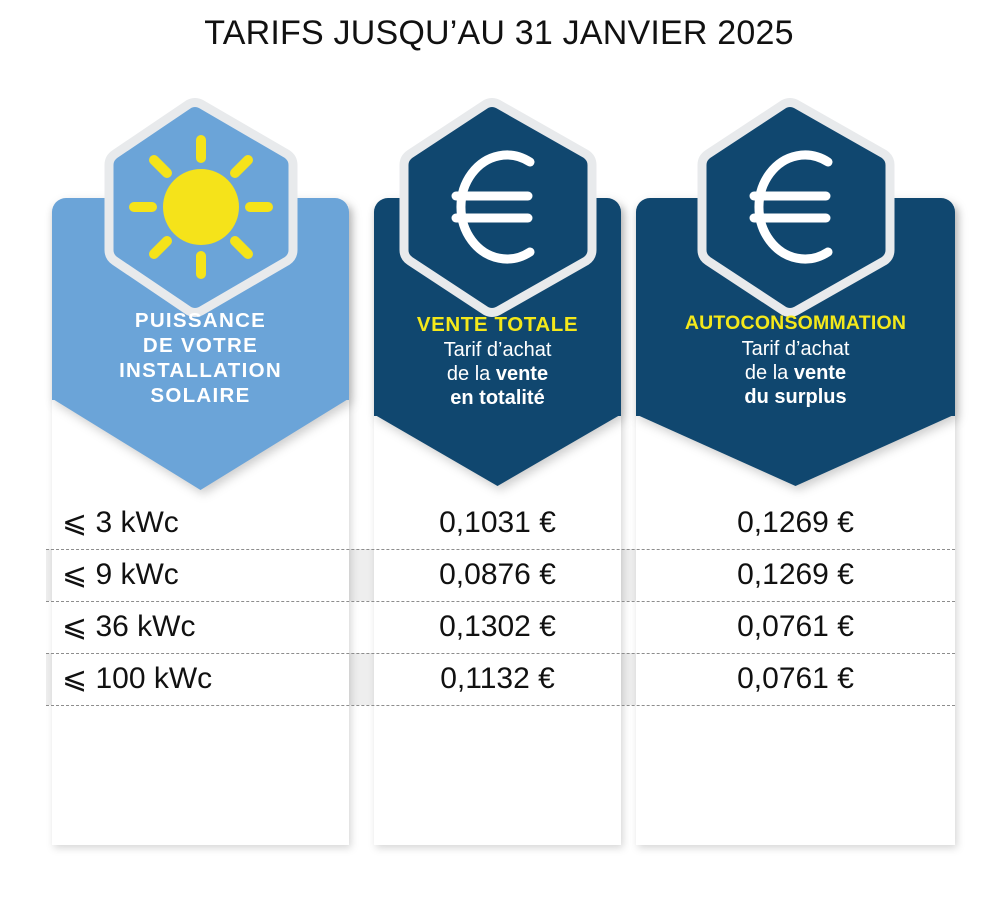 The height and width of the screenshot is (904, 998). What do you see at coordinates (200, 444) in the screenshot?
I see `header-panel-power-foot` at bounding box center [200, 444].